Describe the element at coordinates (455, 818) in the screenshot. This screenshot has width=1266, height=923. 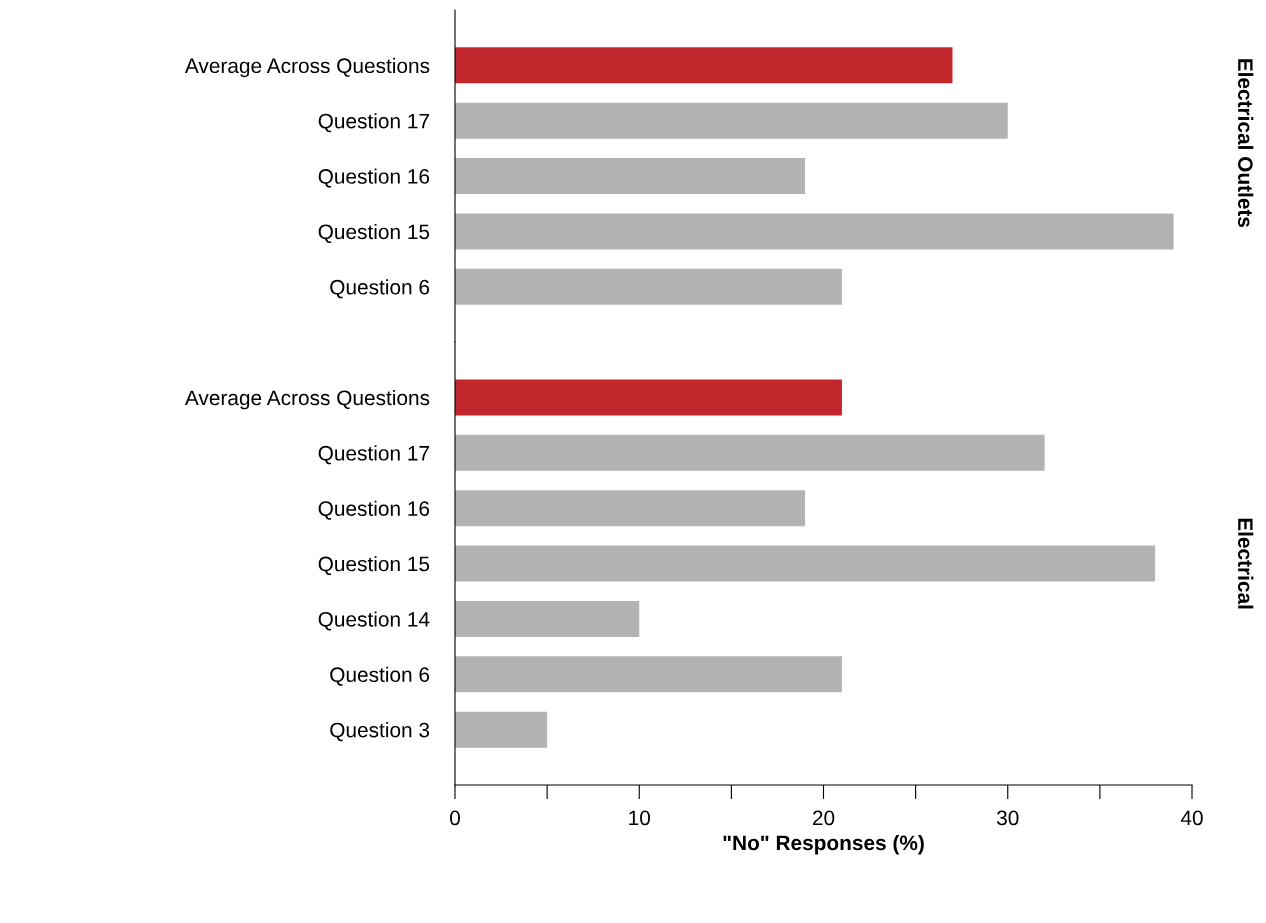
I see `x-tick-label: 0` at that location.